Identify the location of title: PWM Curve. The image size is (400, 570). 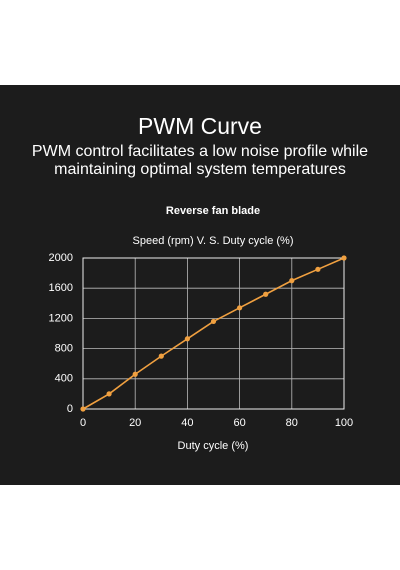
(200, 126).